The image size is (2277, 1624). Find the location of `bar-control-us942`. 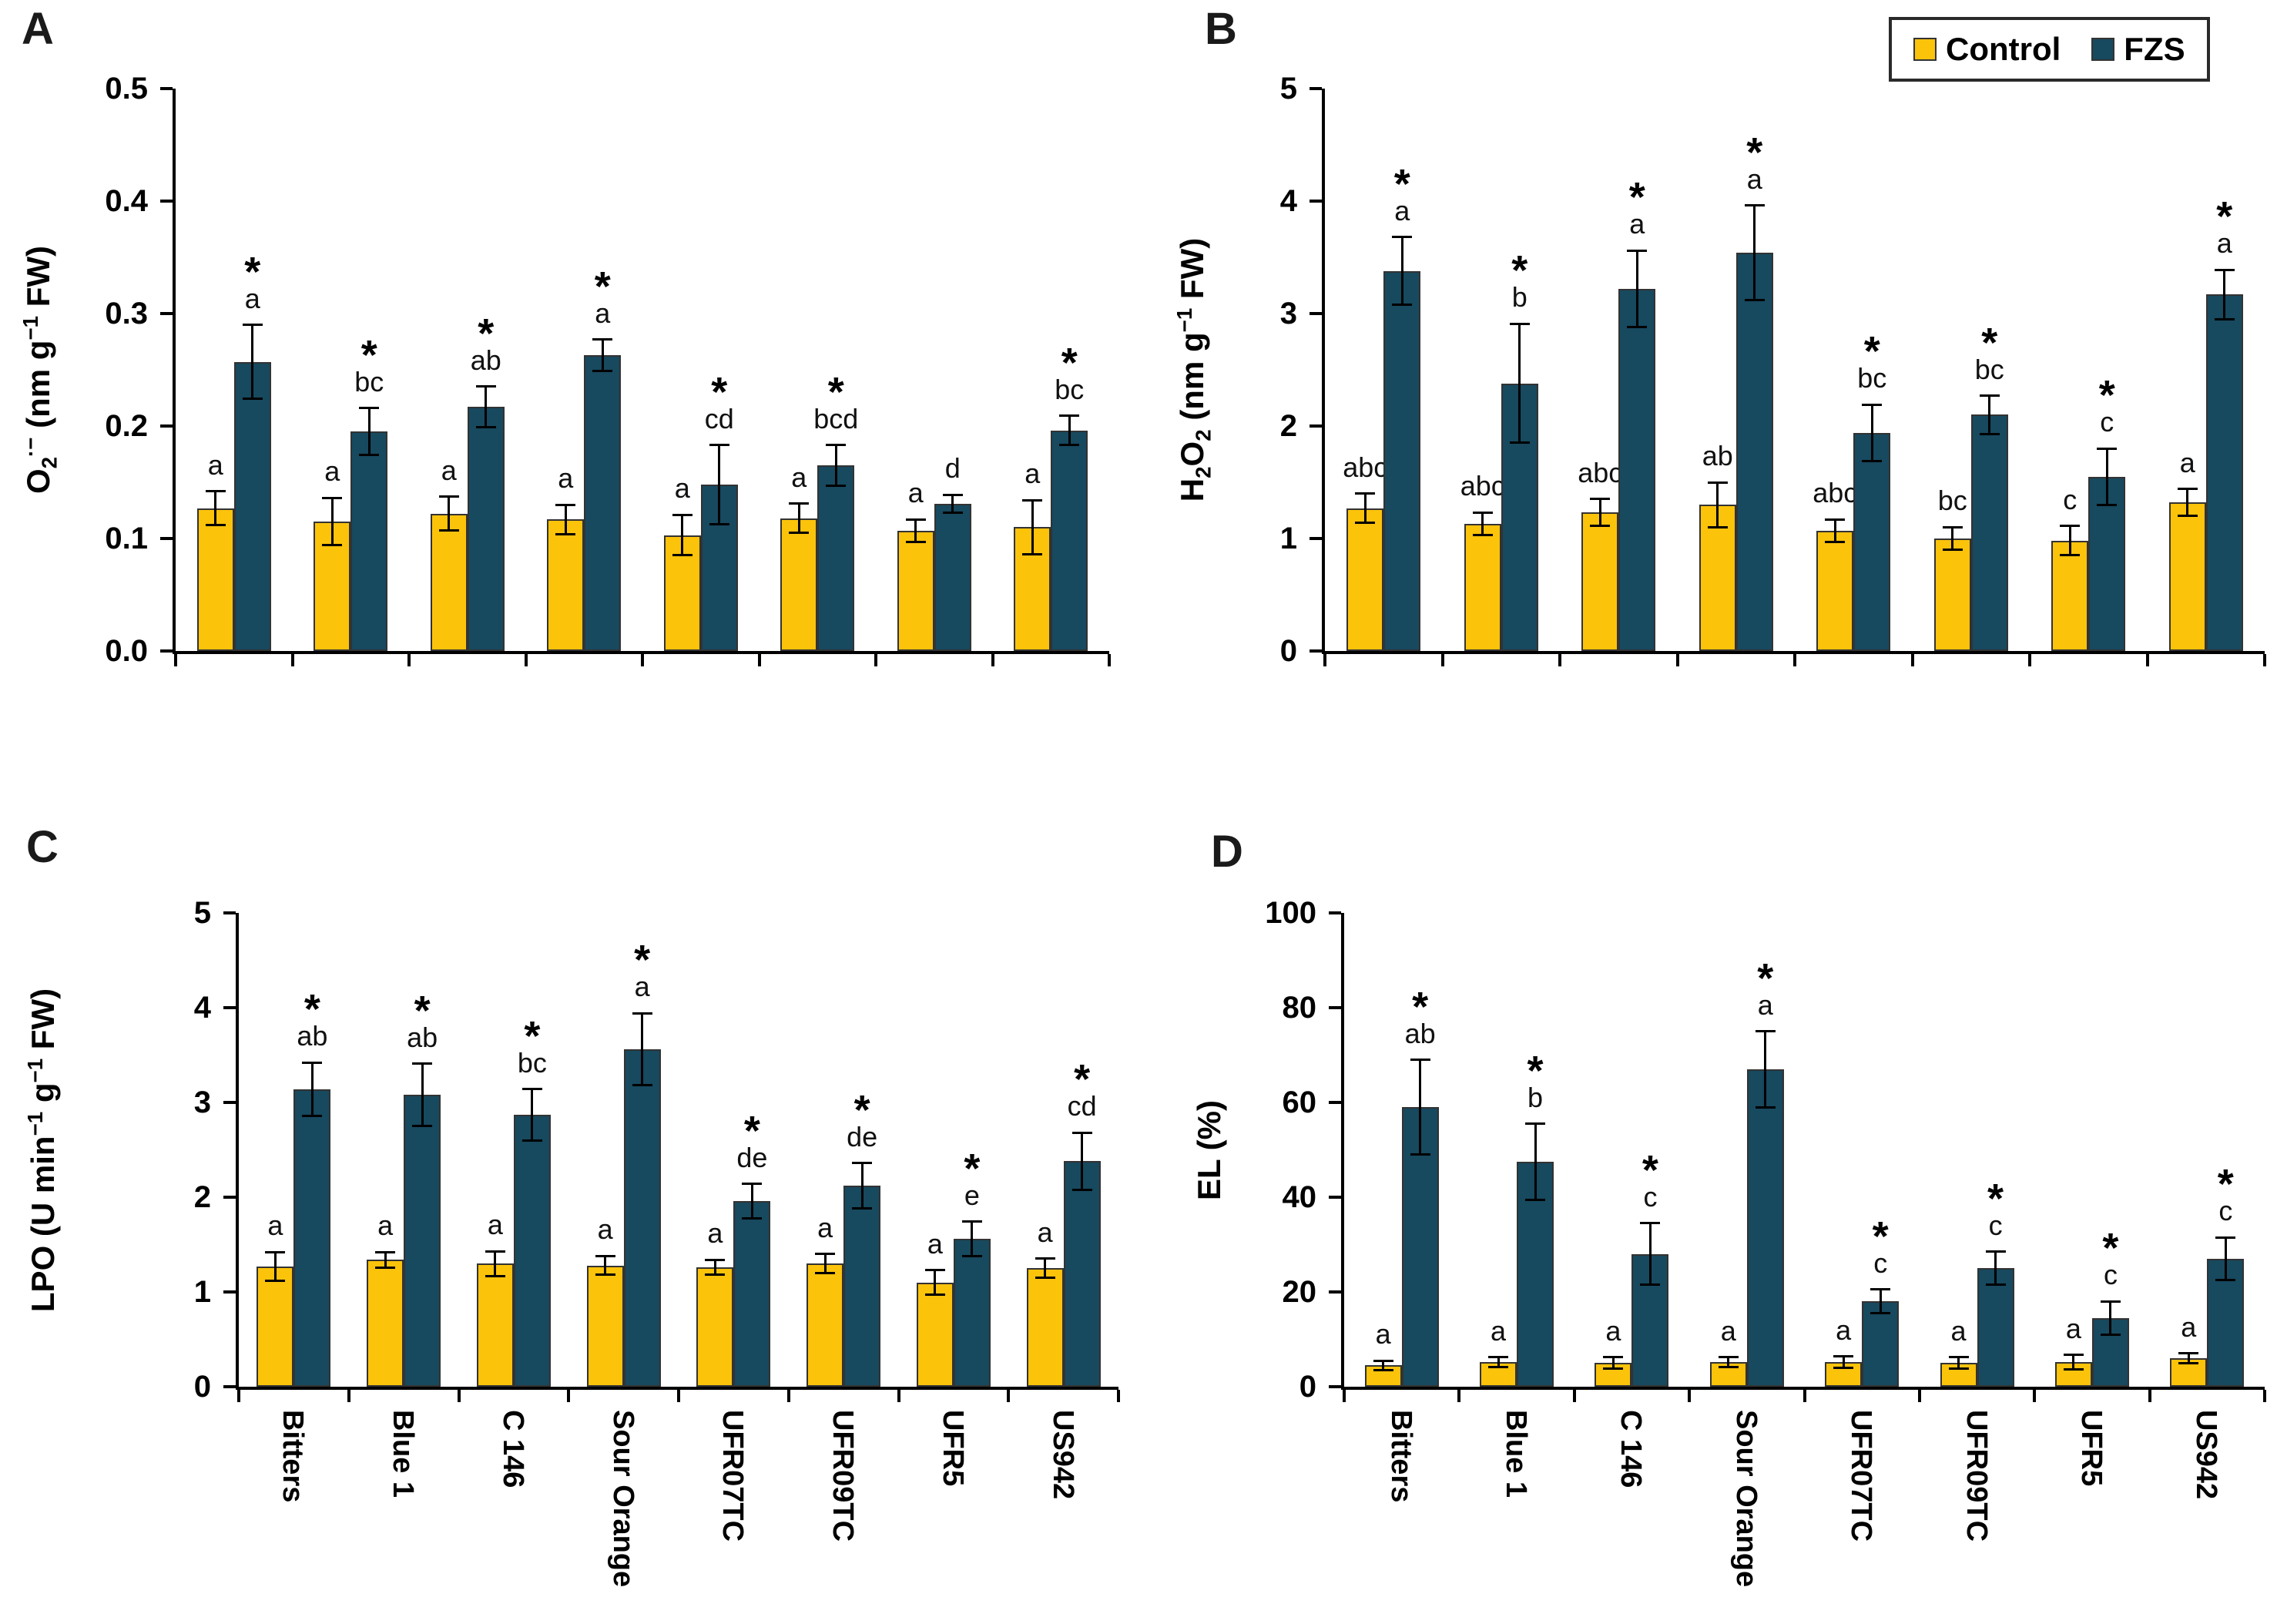

bar-control-us942 is located at coordinates (1045, 1327).